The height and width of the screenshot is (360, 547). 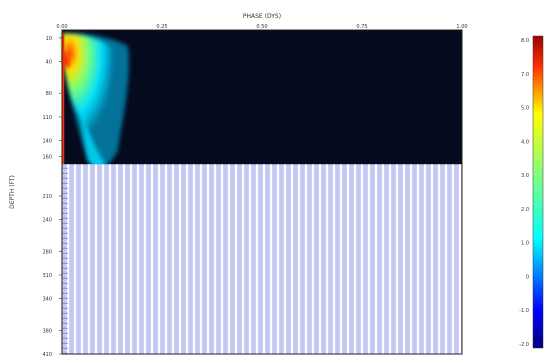 What do you see at coordinates (525, 210) in the screenshot?
I see `colorbar-tick-label: 2.0` at bounding box center [525, 210].